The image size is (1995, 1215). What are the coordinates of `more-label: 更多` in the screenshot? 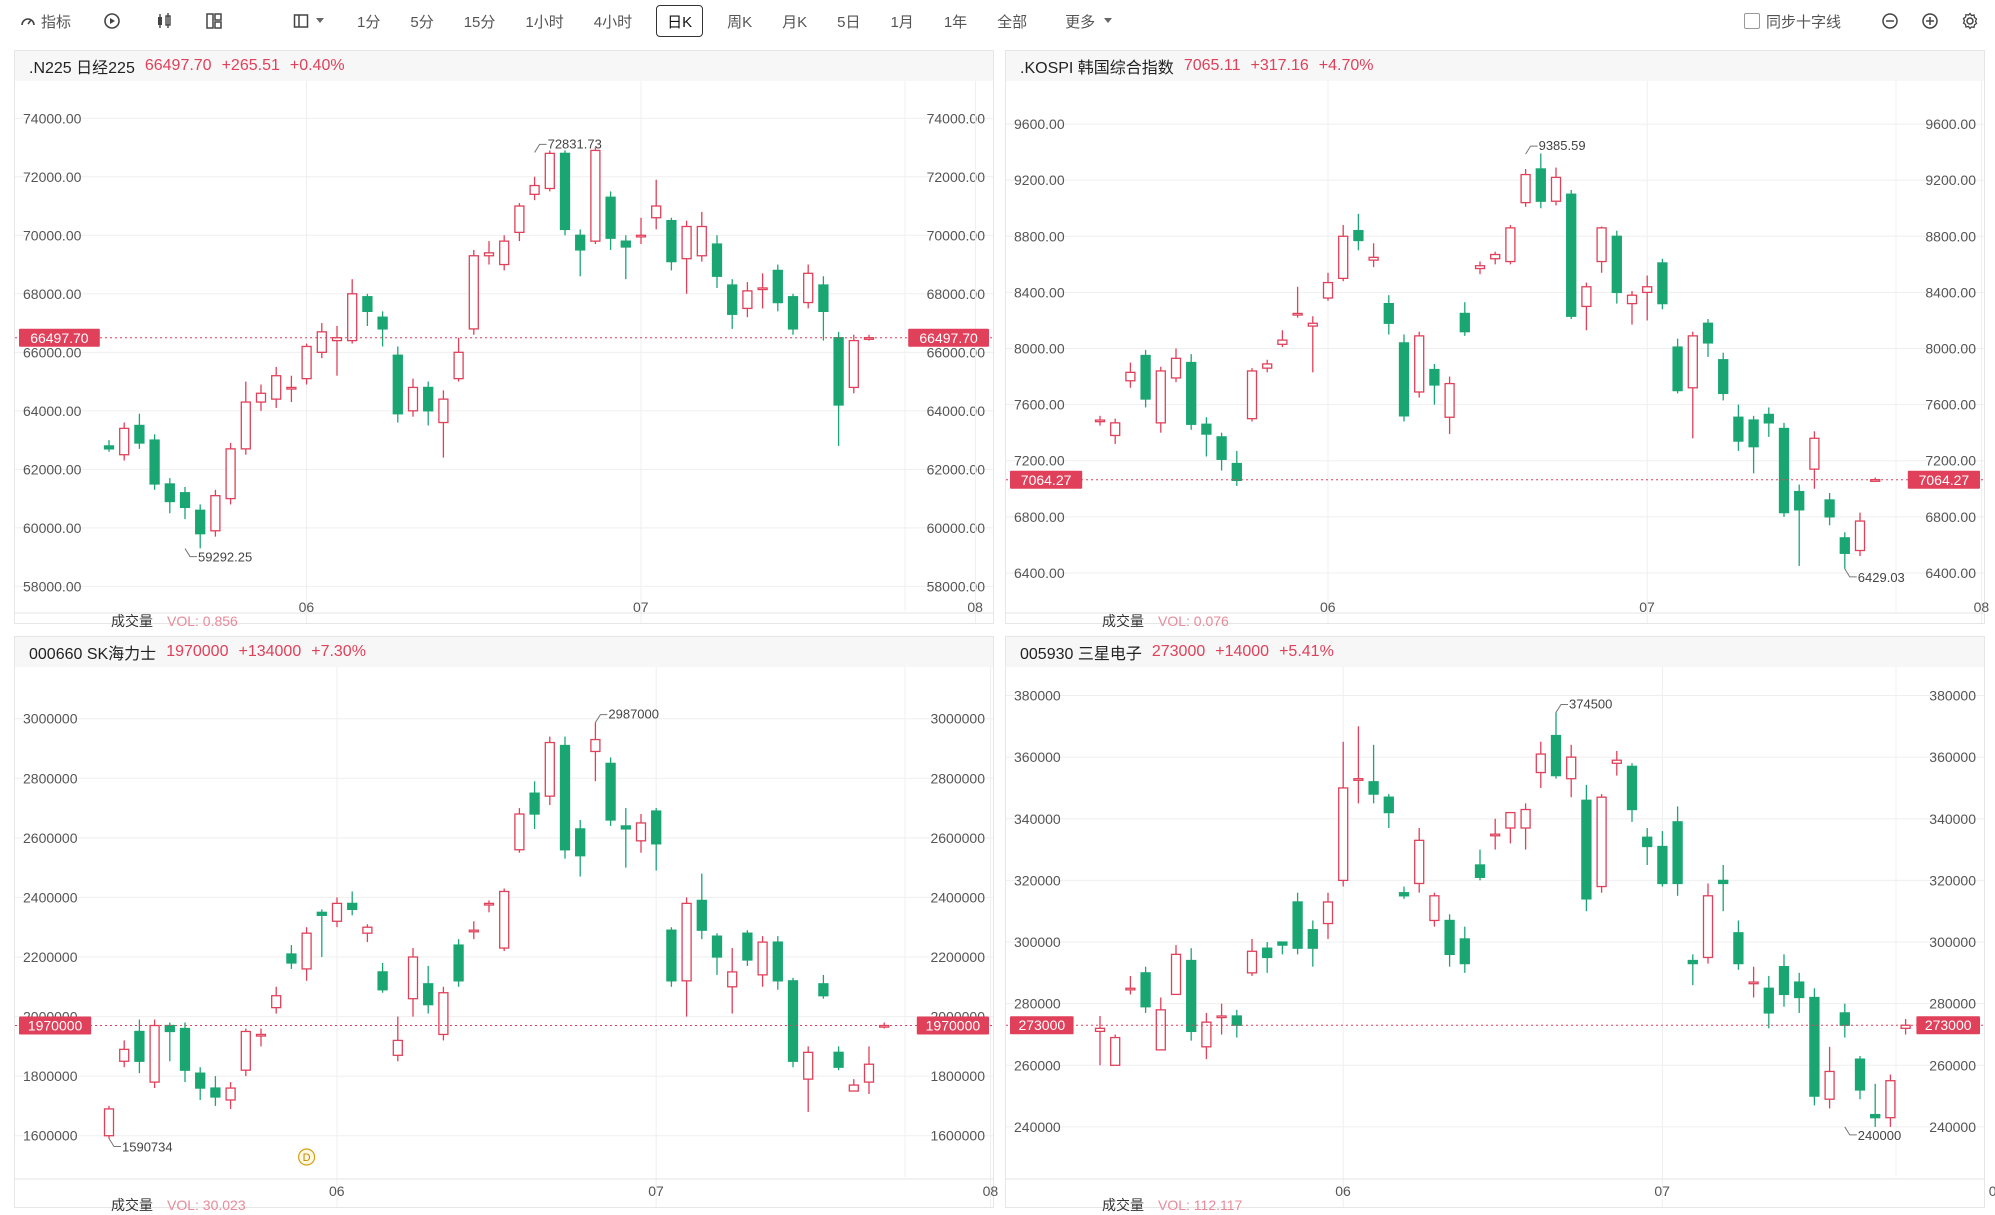 It's located at (1080, 22).